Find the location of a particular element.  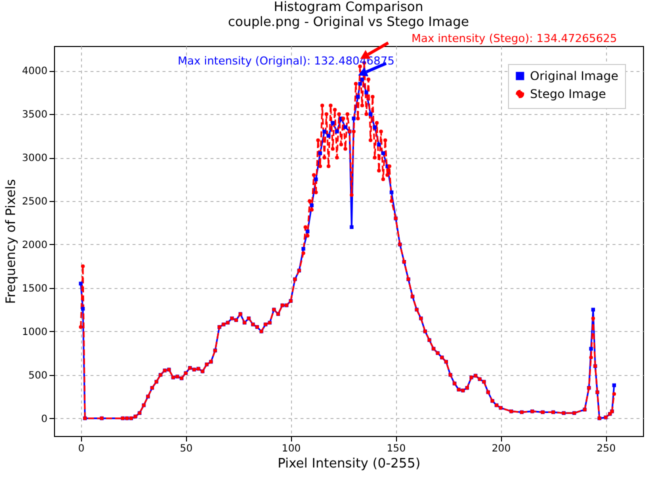

chart-title: Histogram Comparison couple.png - Original vs Stego Image is located at coordinates (349, 15).